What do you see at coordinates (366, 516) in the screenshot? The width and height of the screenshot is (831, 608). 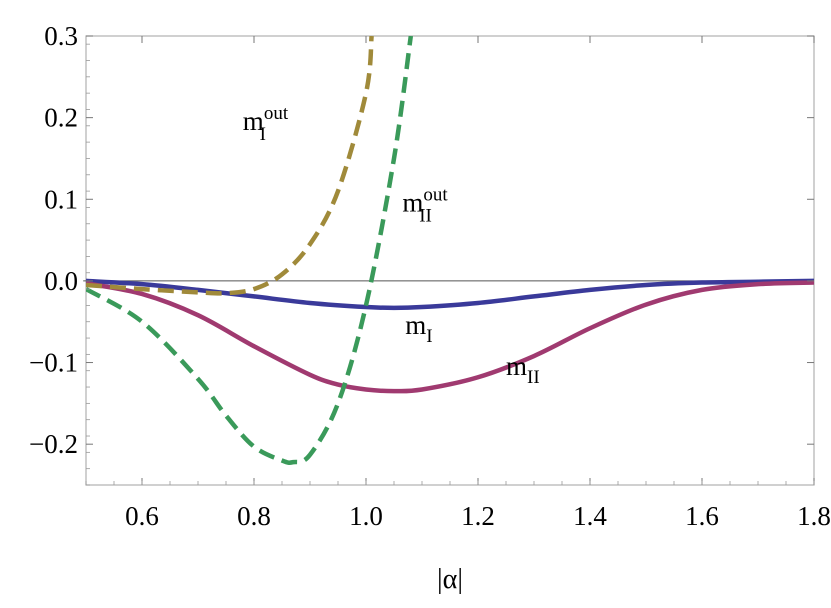 I see `x-tick-label: 1.0` at bounding box center [366, 516].